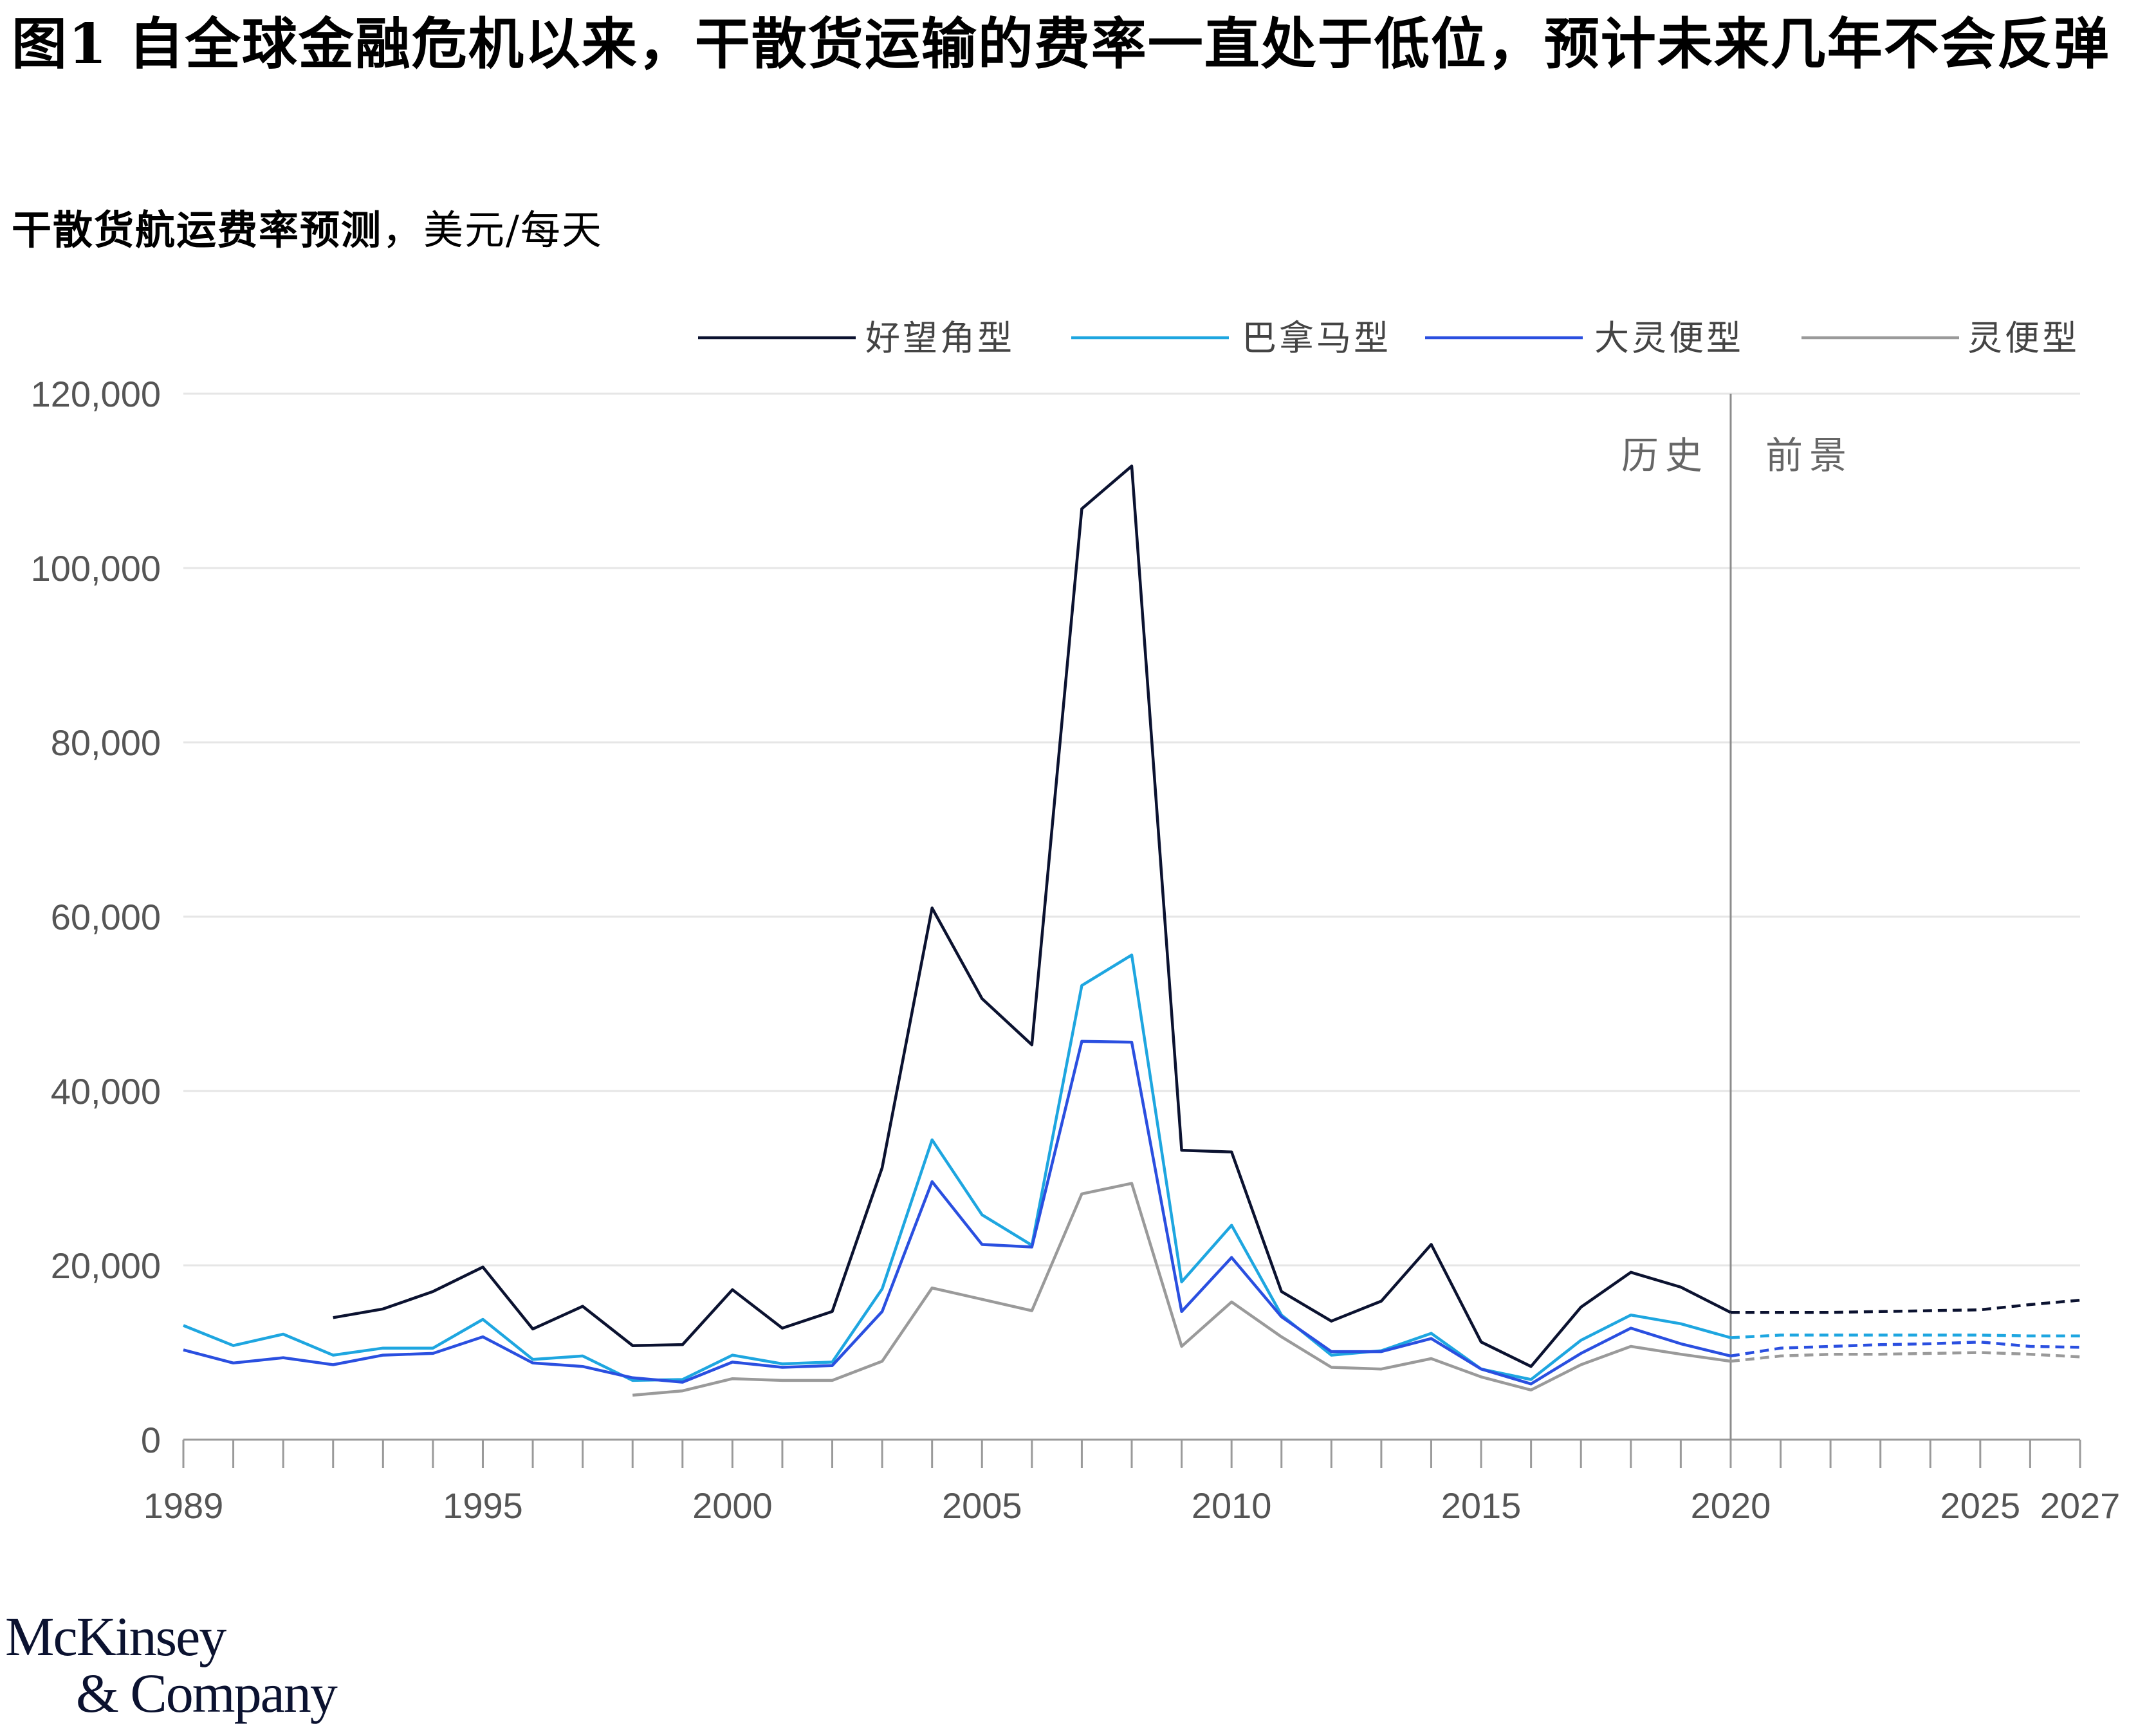 This screenshot has width=2156, height=1724. Describe the element at coordinates (1061, 44) in the screenshot. I see `chart-title: 图1 自全球金融危机以来，干散货运输的费率一直处于低位，预计未来几年不会反弹` at that location.